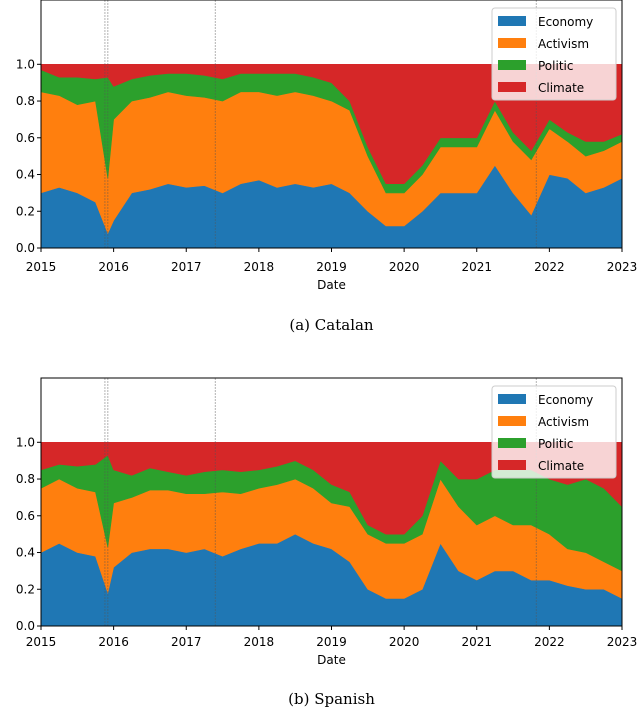 This screenshot has height=714, width=641. Describe the element at coordinates (331, 699) in the screenshot. I see `panel-caption: (b) Spanish` at that location.